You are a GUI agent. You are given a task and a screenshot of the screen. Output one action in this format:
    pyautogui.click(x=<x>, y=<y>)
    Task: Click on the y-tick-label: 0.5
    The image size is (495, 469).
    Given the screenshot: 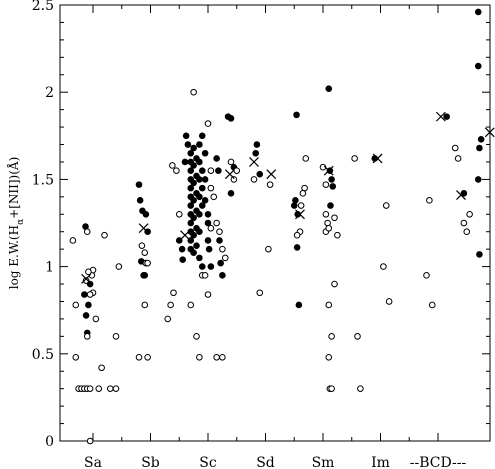 What is the action you would take?
    pyautogui.click(x=43, y=355)
    